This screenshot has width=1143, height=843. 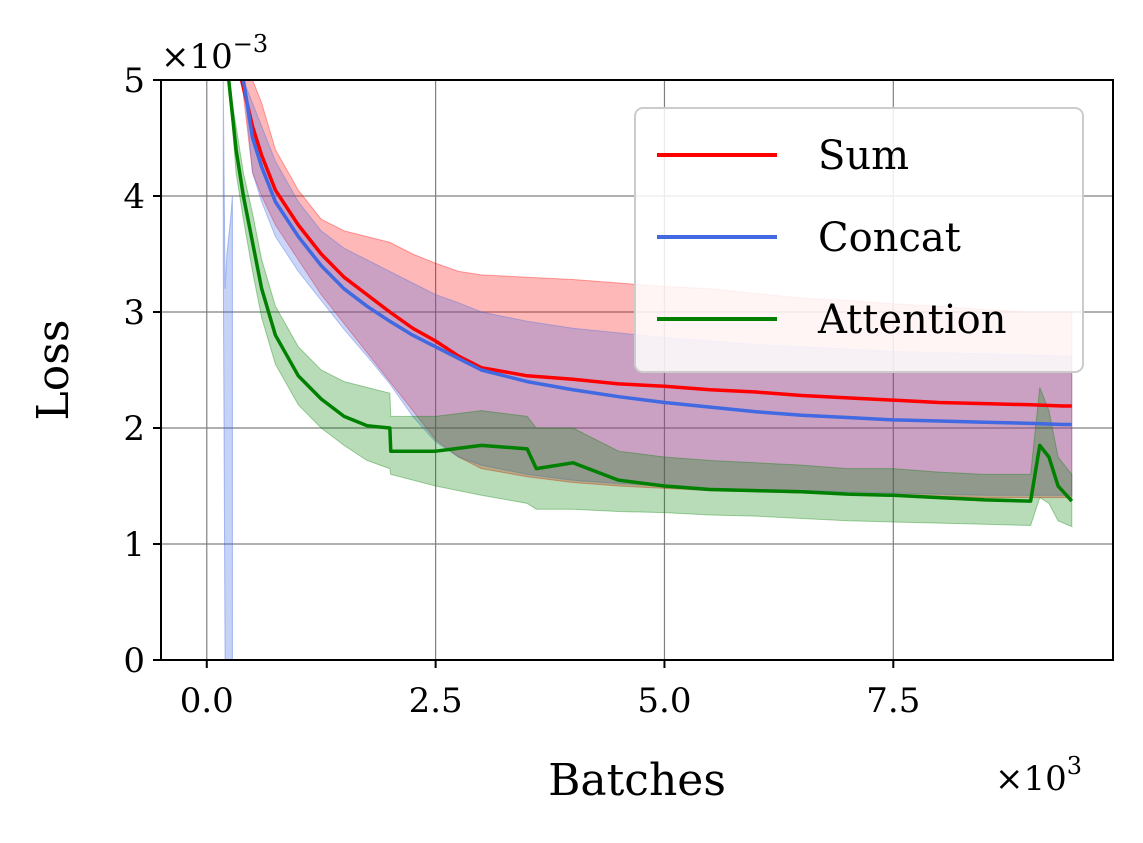 I want to click on y-tick-label-5: 5, so click(x=134, y=81).